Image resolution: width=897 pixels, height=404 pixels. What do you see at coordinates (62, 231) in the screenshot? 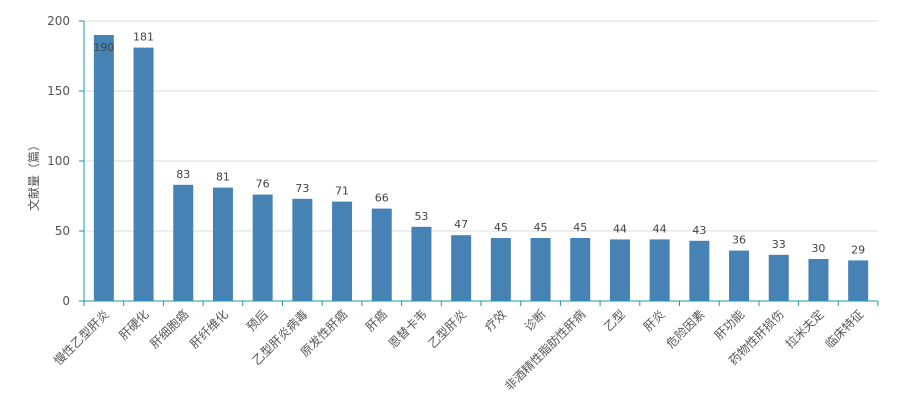
I see `y-tick-label: 50` at bounding box center [62, 231].